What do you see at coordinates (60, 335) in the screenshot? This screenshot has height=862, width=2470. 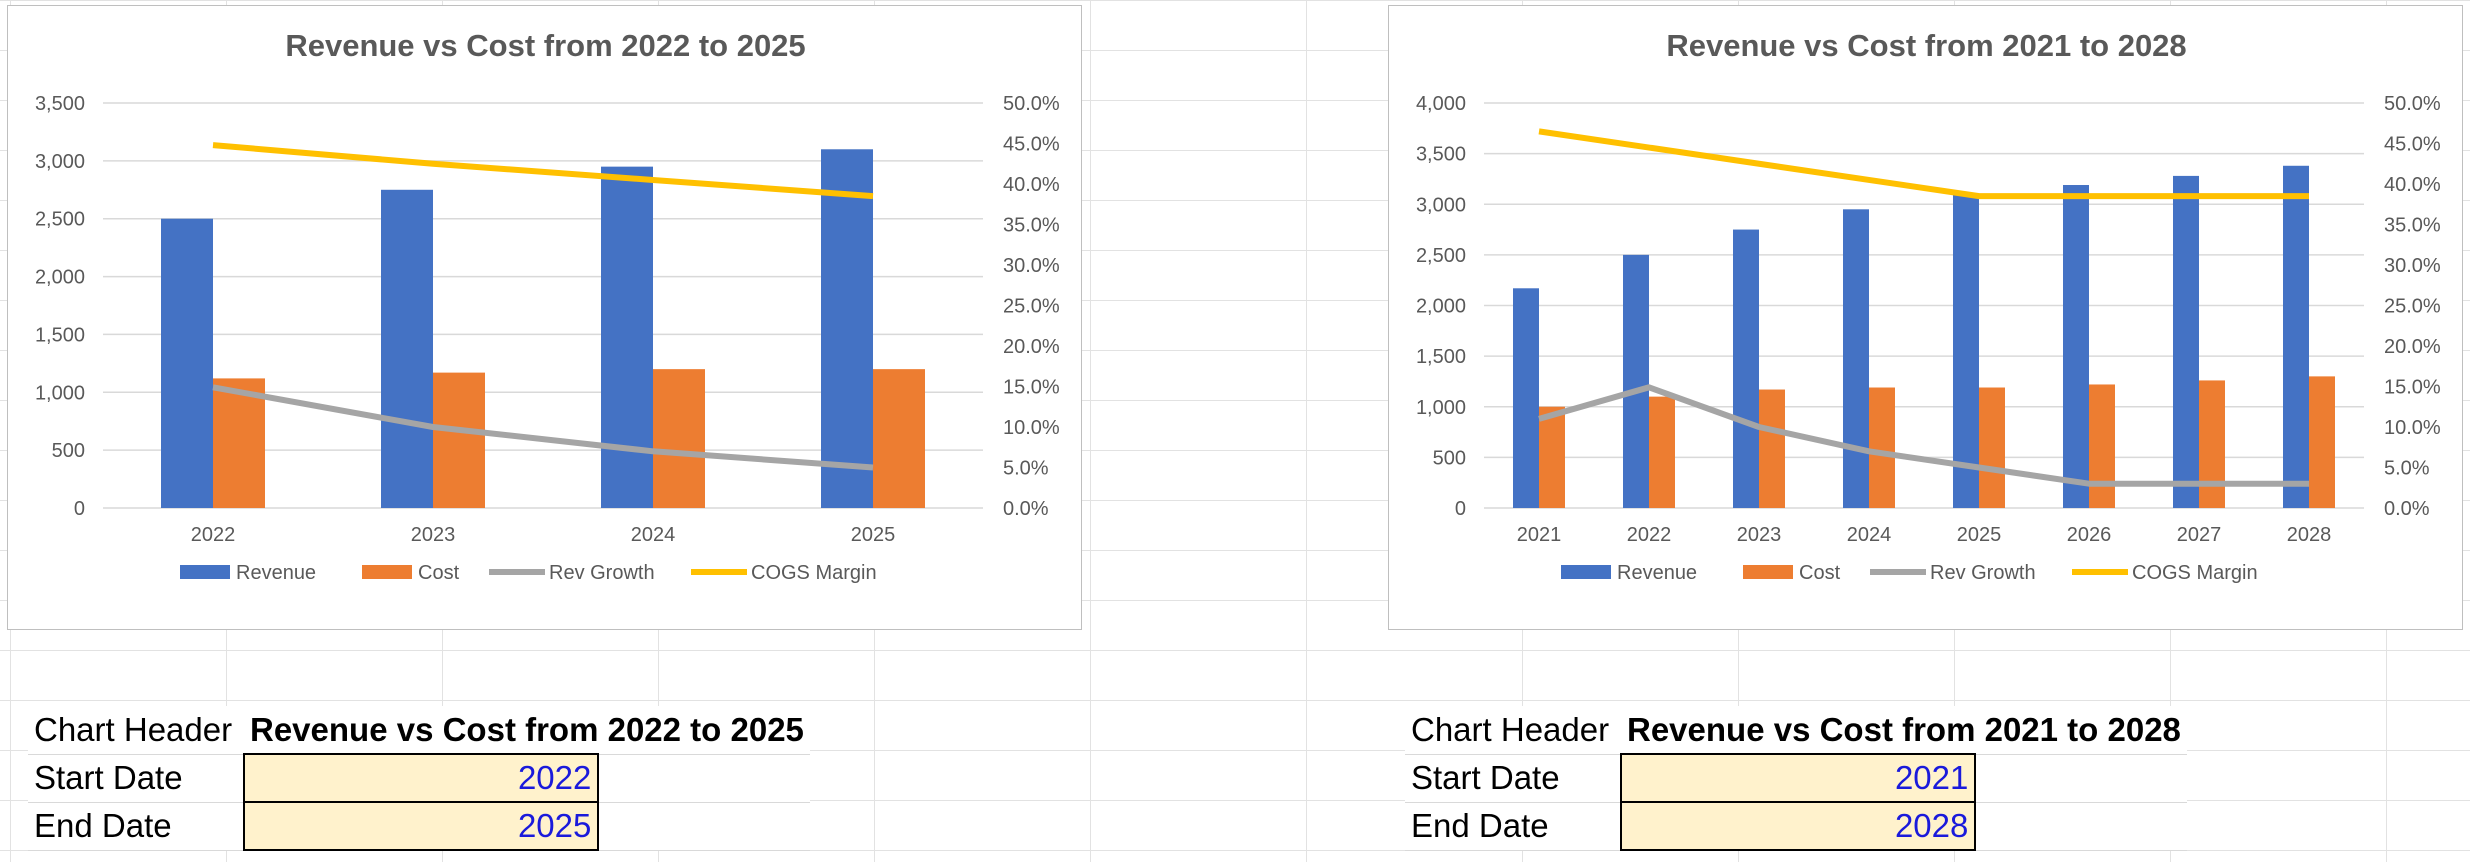 I see `y-left-tick-label: 1,500` at bounding box center [60, 335].